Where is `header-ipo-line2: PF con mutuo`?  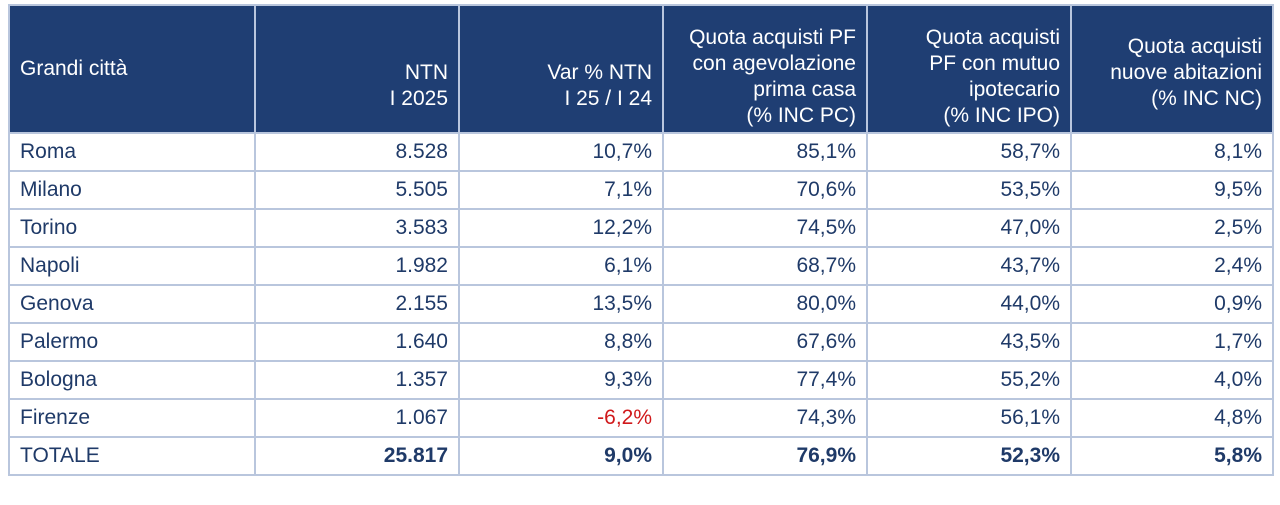 header-ipo-line2: PF con mutuo is located at coordinates (994, 63).